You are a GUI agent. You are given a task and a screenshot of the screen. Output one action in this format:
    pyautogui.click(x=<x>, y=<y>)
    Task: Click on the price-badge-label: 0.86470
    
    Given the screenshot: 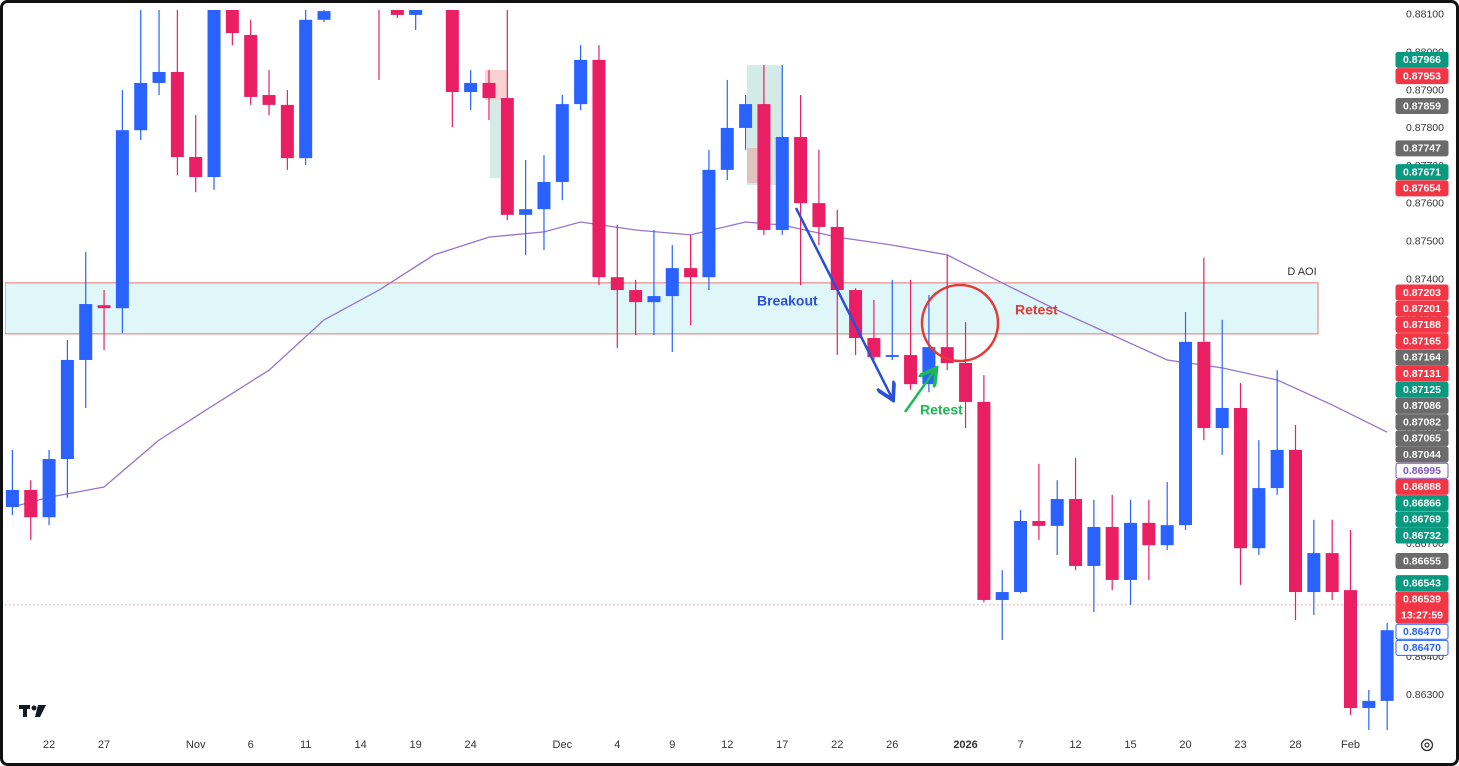 What is the action you would take?
    pyautogui.click(x=1422, y=632)
    